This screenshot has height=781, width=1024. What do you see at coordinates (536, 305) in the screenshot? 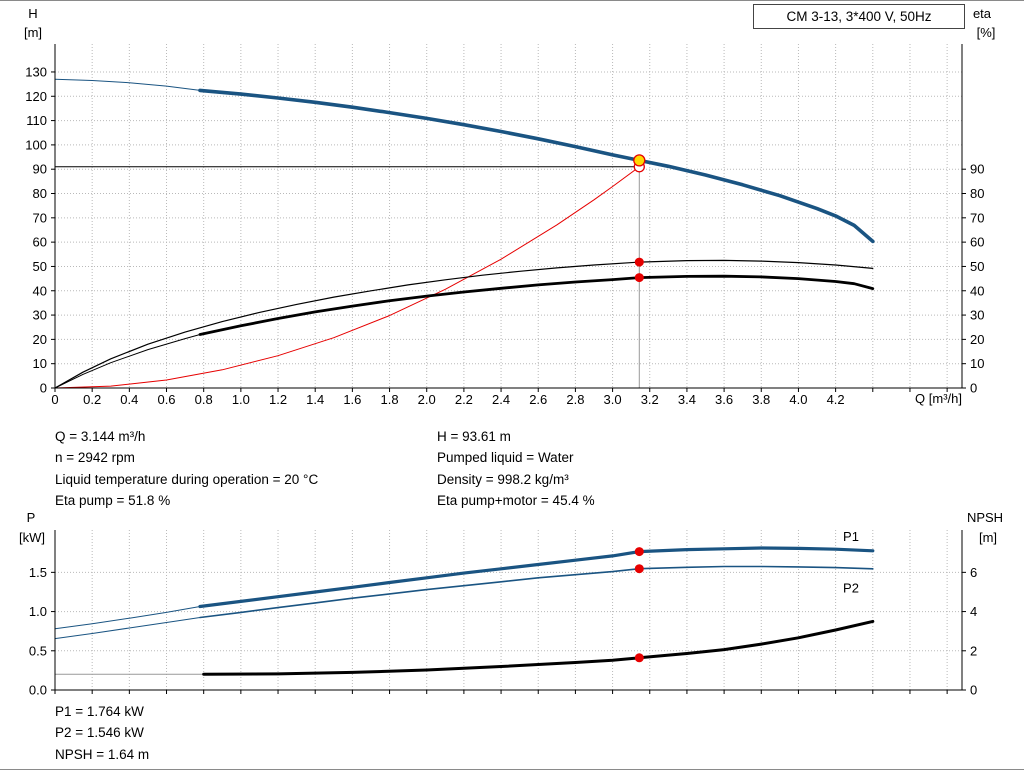
I see `eta-pump-motor-curve` at bounding box center [536, 305].